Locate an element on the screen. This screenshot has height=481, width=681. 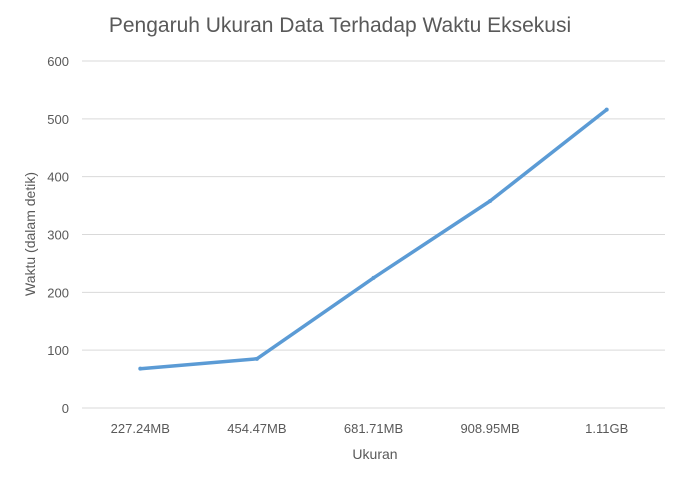
x-tick-label: 227.24MB is located at coordinates (140, 428).